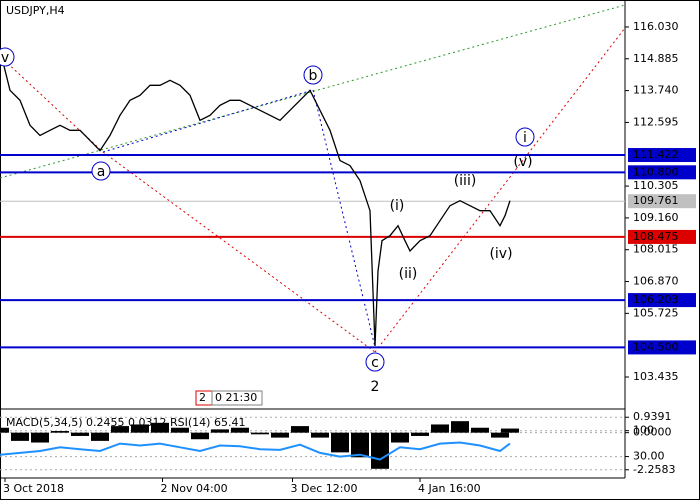 This screenshot has width=700, height=500. I want to click on y-tick-label: 0.0000, so click(652, 432).